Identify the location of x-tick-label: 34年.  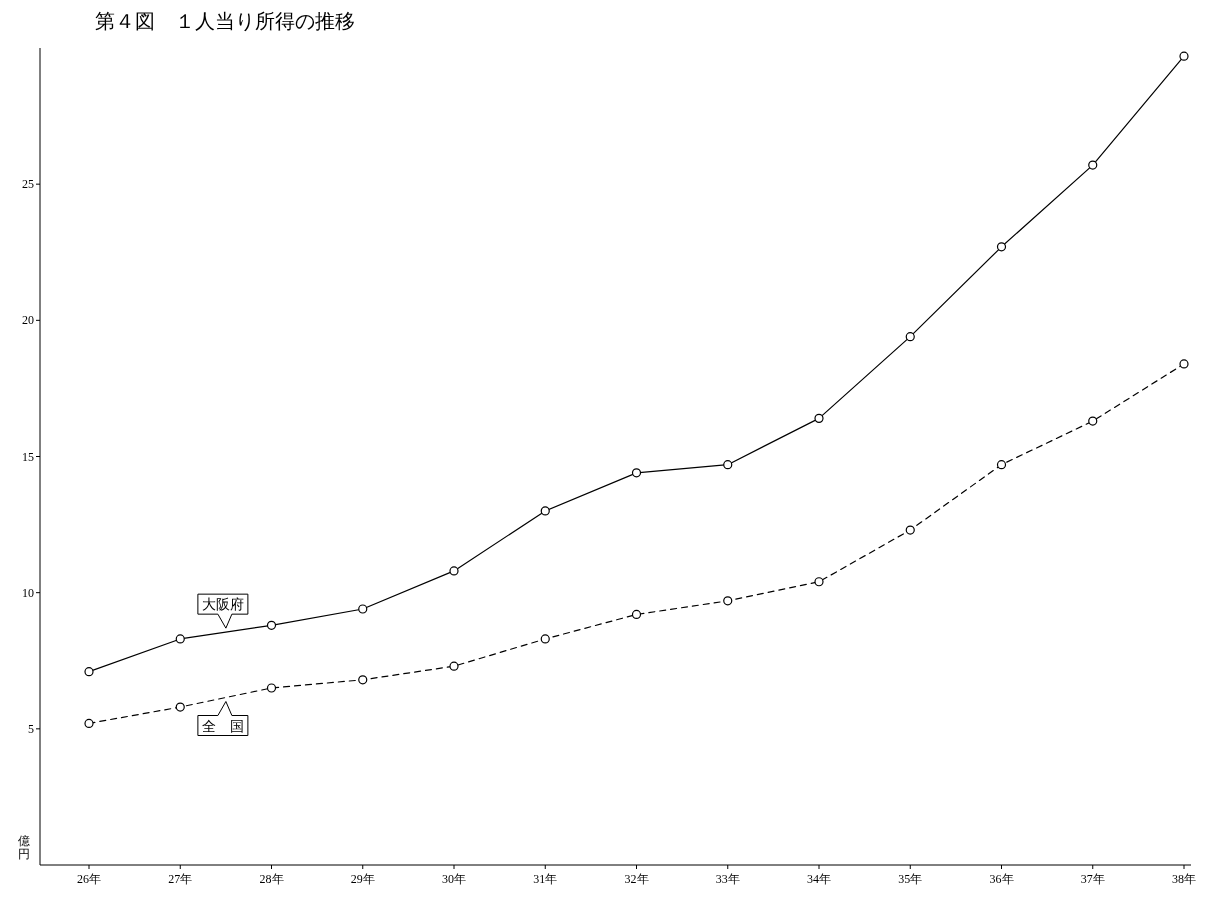
(819, 879).